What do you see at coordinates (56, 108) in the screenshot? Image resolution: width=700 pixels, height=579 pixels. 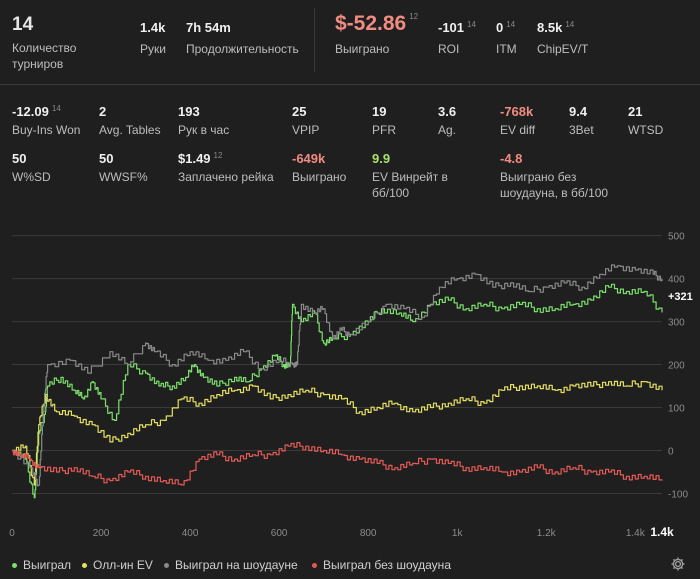 I see `stat-count: 14` at bounding box center [56, 108].